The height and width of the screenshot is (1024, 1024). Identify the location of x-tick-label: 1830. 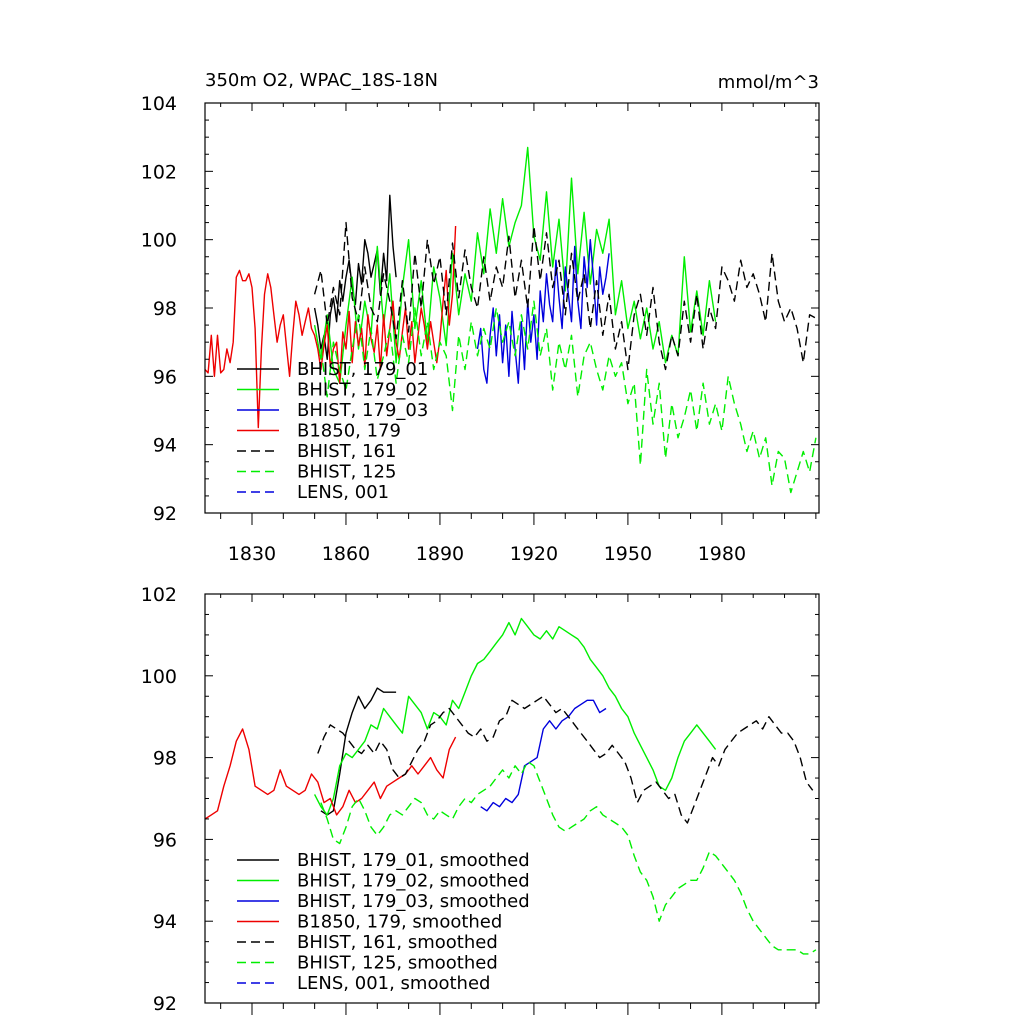
(252, 554).